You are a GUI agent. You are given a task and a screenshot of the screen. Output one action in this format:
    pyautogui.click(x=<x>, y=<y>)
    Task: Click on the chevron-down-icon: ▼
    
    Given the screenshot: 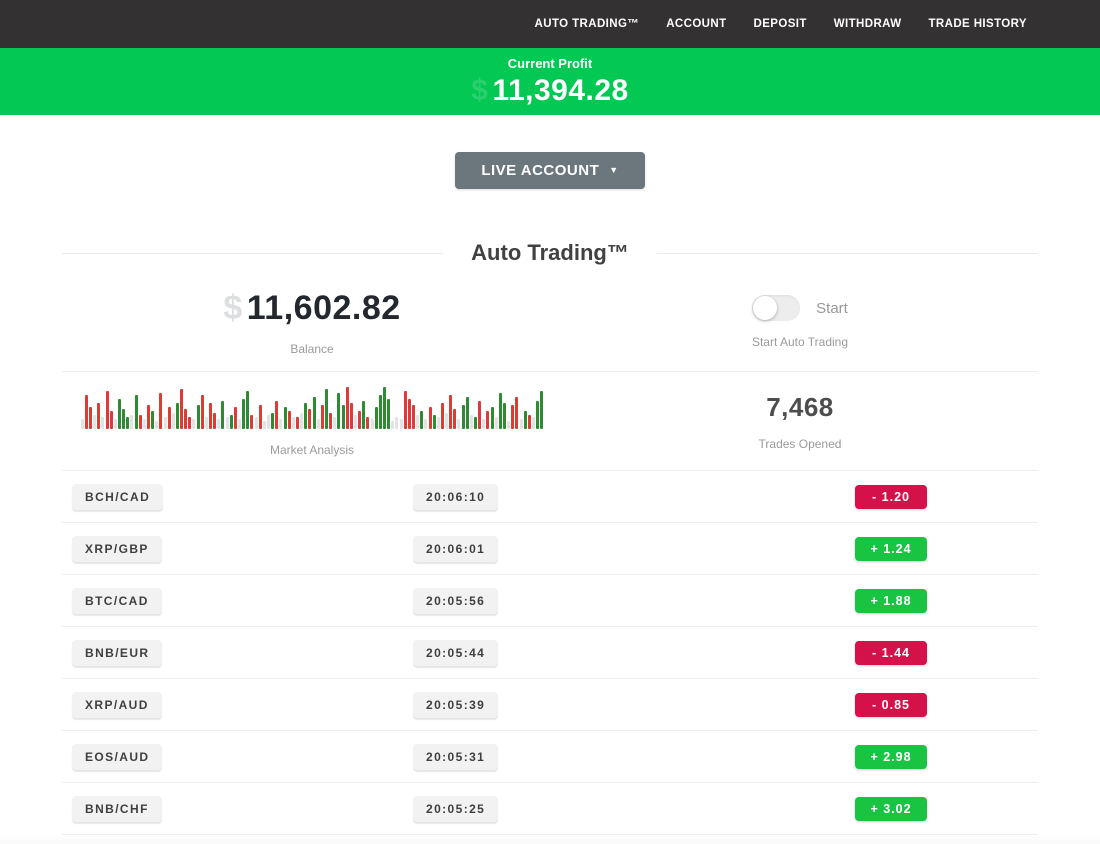 What is the action you would take?
    pyautogui.click(x=614, y=169)
    